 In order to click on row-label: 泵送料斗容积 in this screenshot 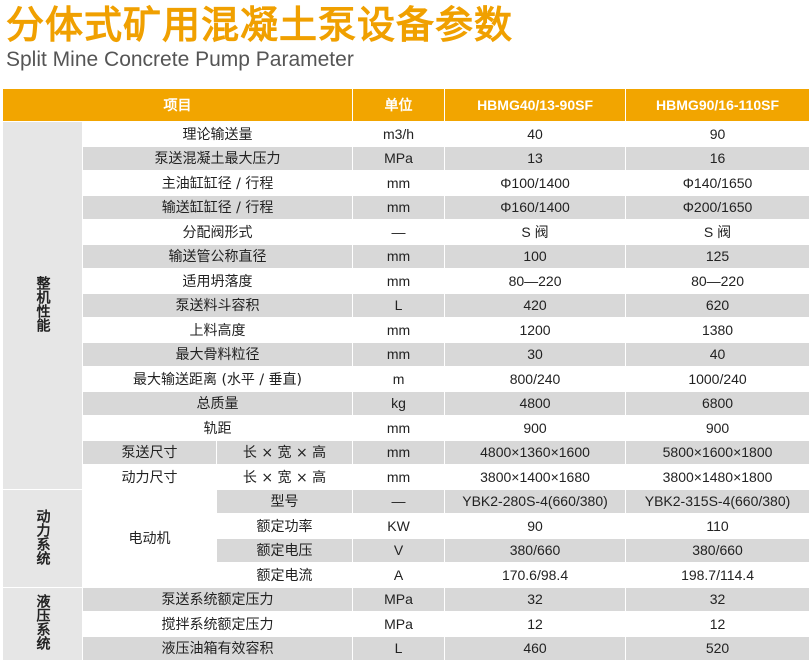, I will do `click(217, 305)`.